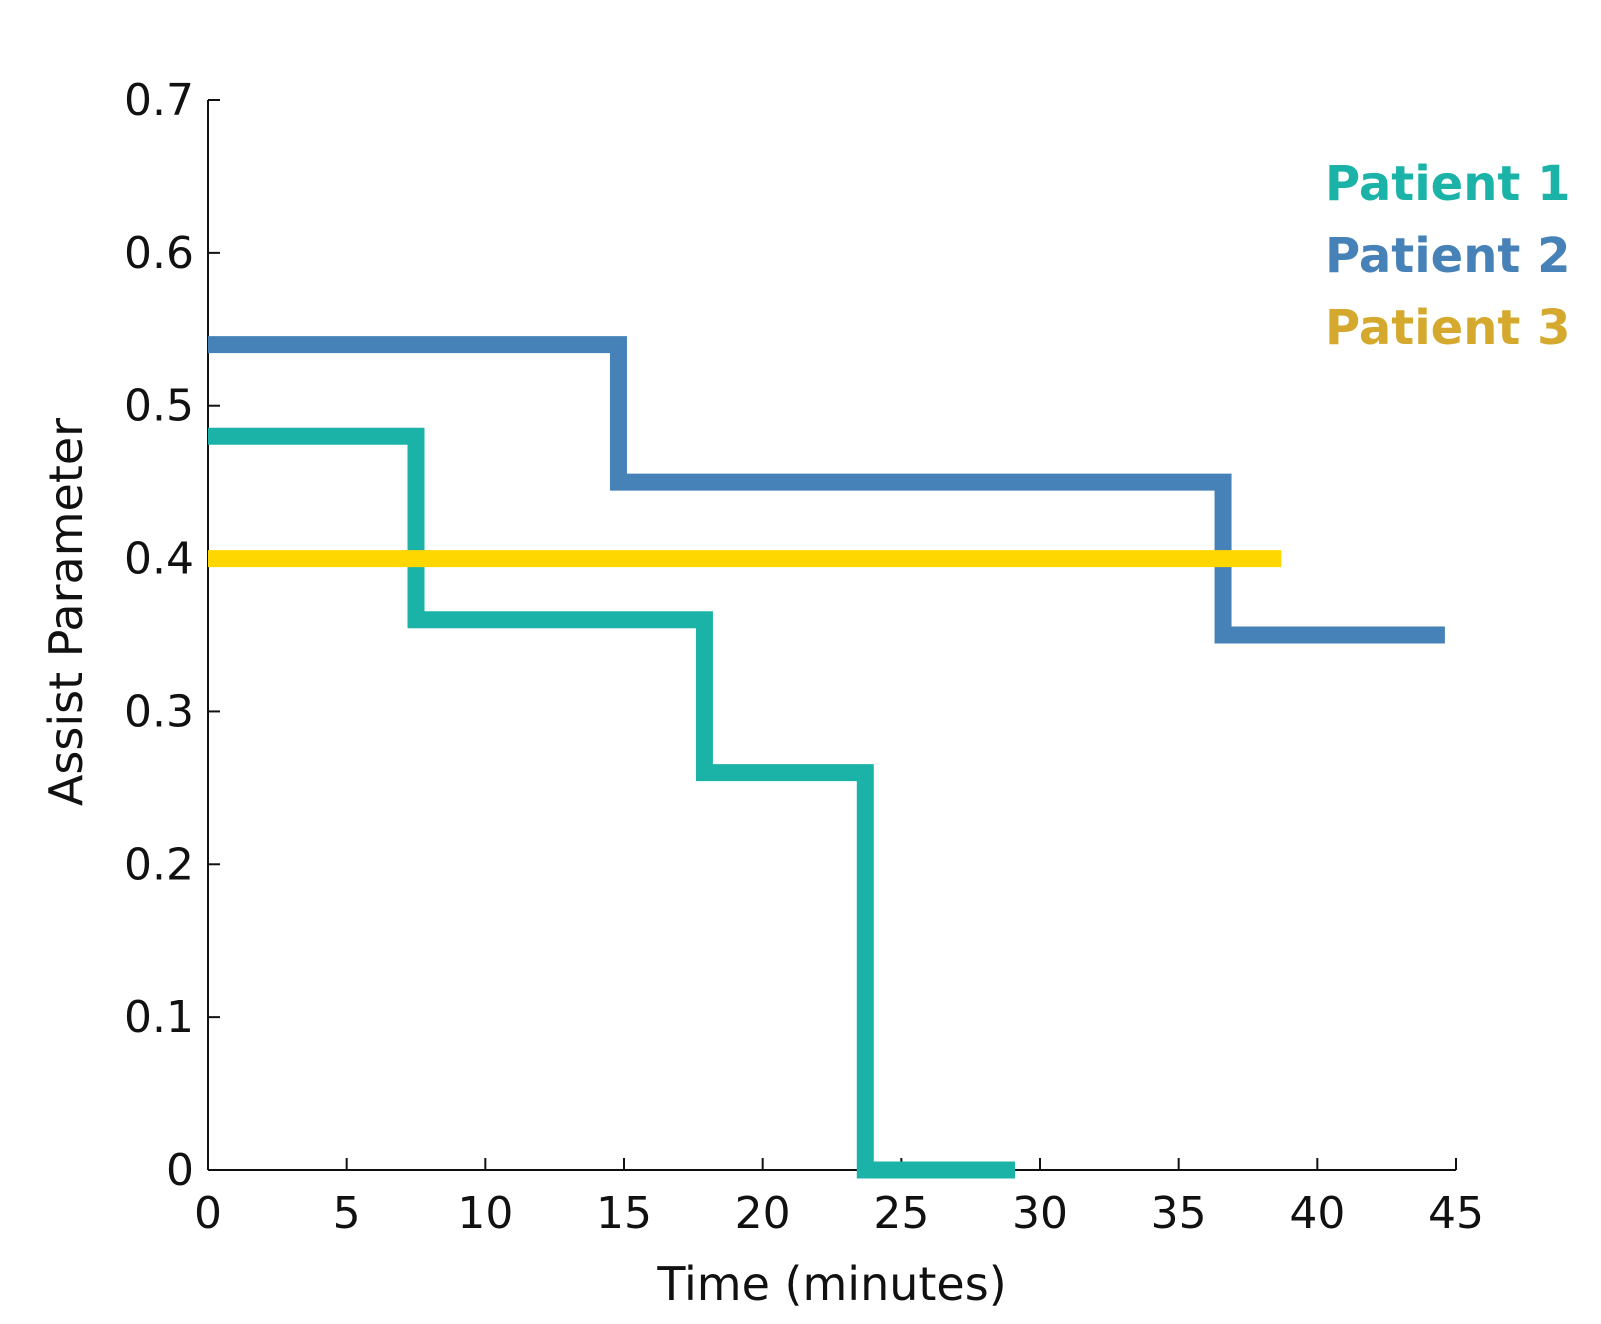  What do you see at coordinates (1179, 1213) in the screenshot?
I see `x-tick-label: 35` at bounding box center [1179, 1213].